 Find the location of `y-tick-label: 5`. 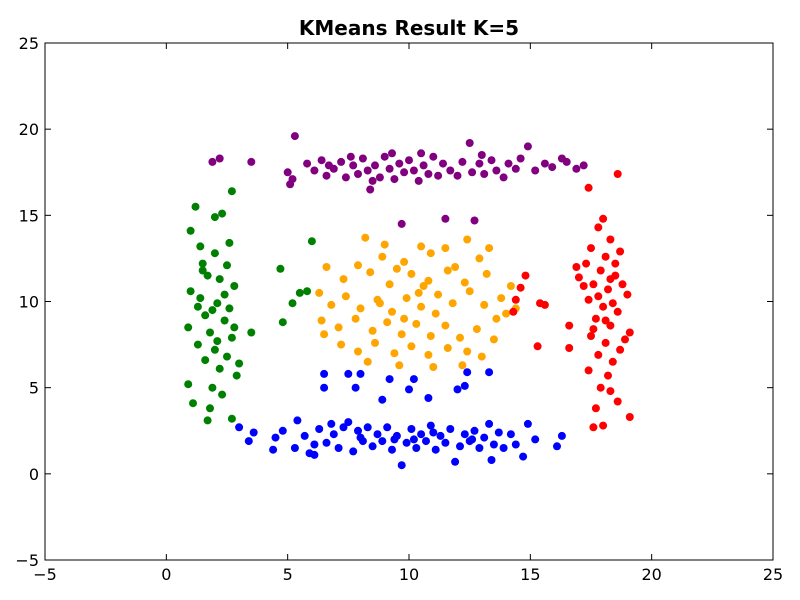

y-tick-label: 5 is located at coordinates (34, 388).